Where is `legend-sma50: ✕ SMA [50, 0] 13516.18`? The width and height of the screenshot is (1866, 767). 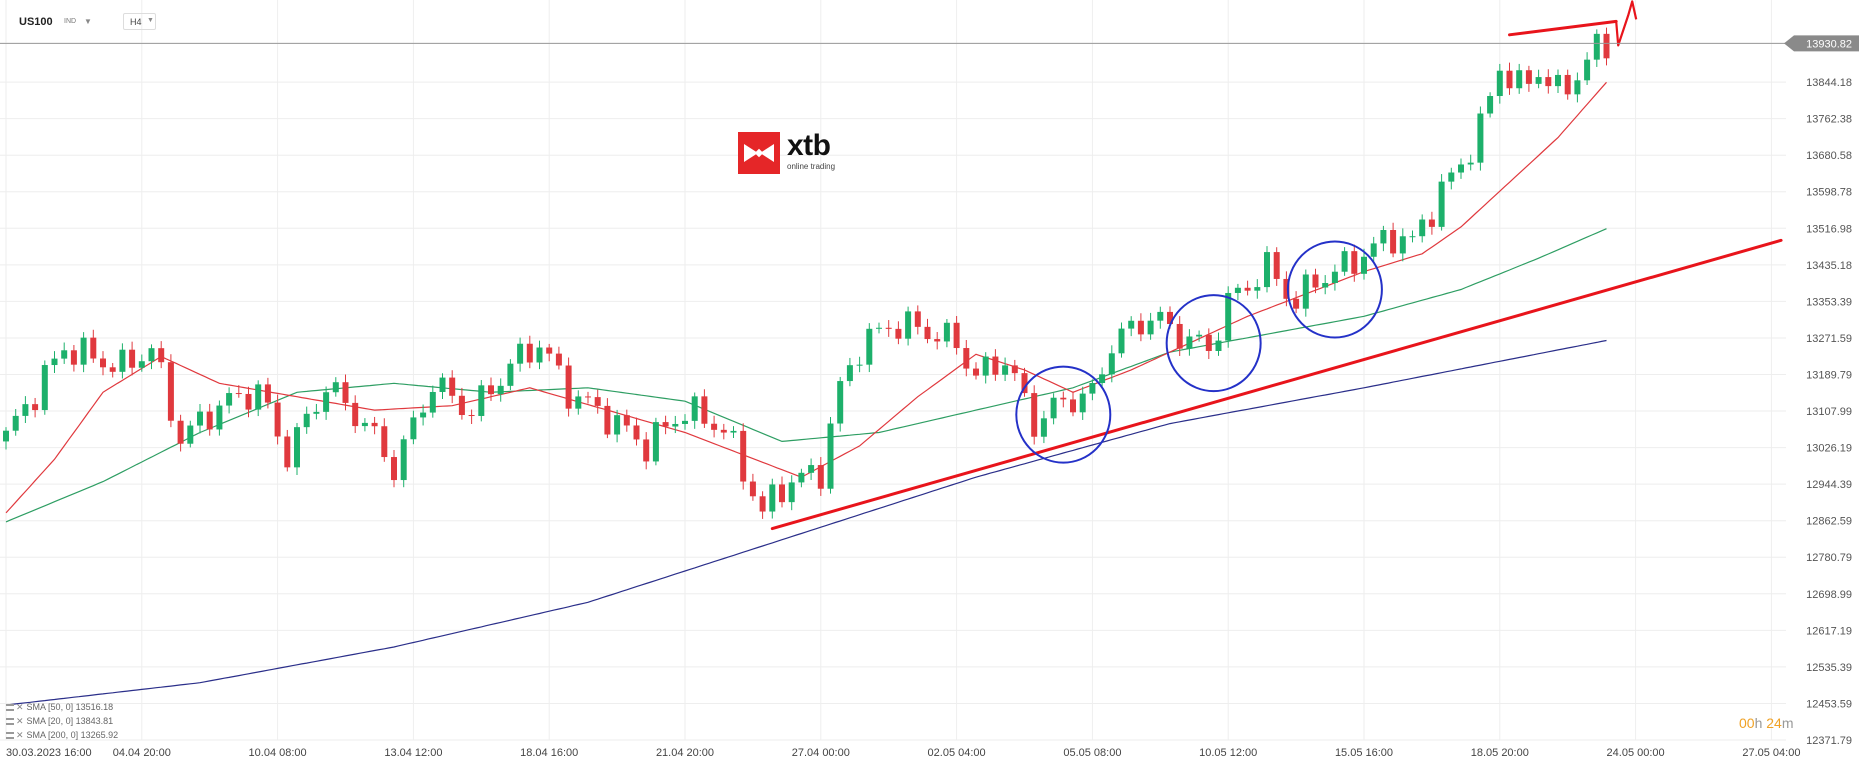
legend-sma50: ✕ SMA [50, 0] 13516.18 is located at coordinates (59, 707).